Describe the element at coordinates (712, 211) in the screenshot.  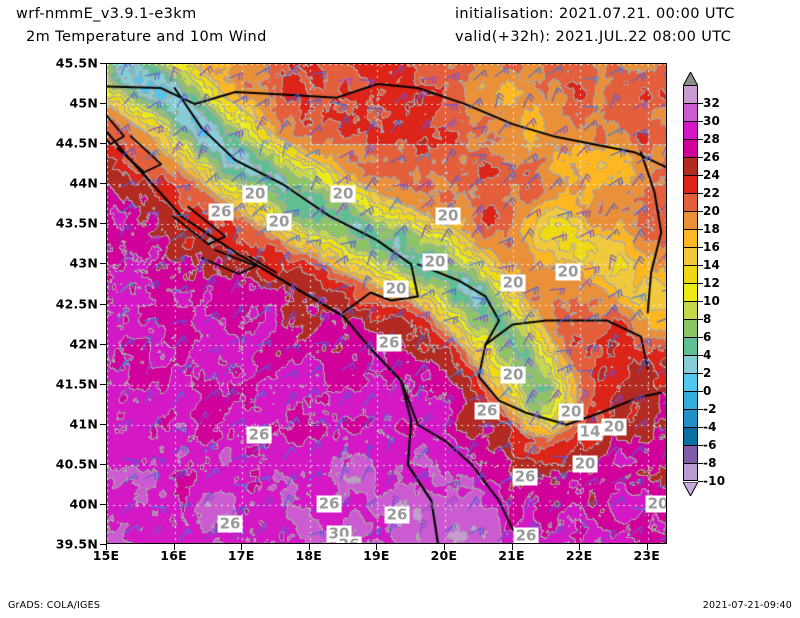
I see `colorbar-tick-label: 20` at that location.